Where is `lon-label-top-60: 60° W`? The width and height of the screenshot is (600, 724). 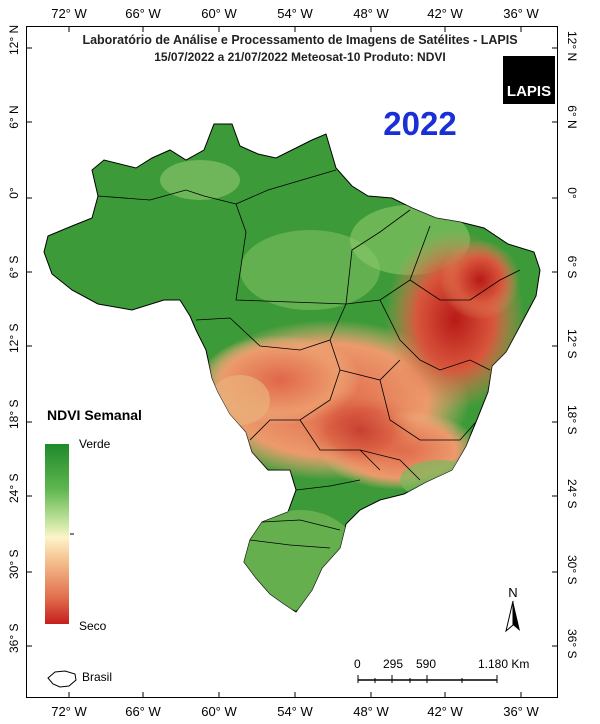 lon-label-top-60: 60° W is located at coordinates (219, 13).